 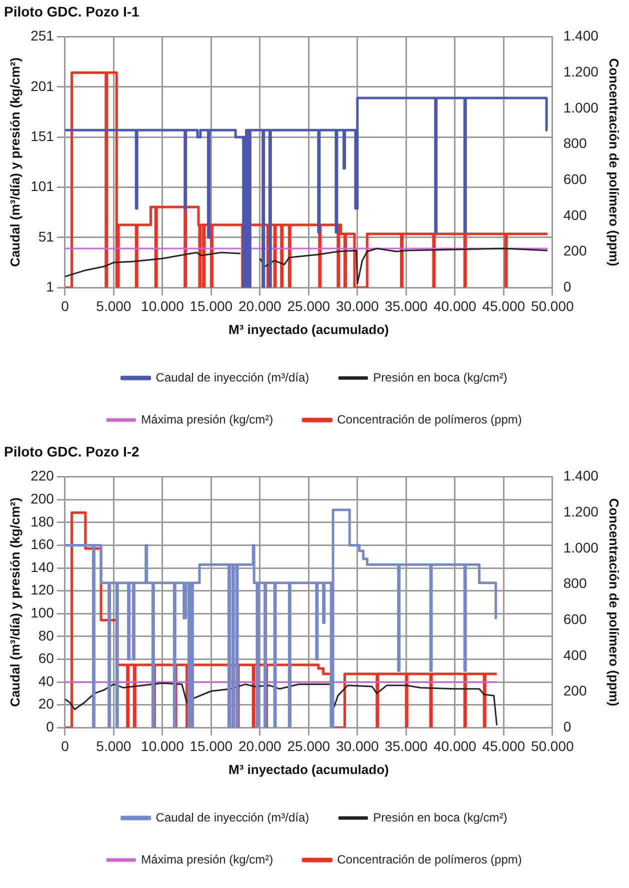 What do you see at coordinates (46, 680) in the screenshot?
I see `y-tick-label: 40` at bounding box center [46, 680].